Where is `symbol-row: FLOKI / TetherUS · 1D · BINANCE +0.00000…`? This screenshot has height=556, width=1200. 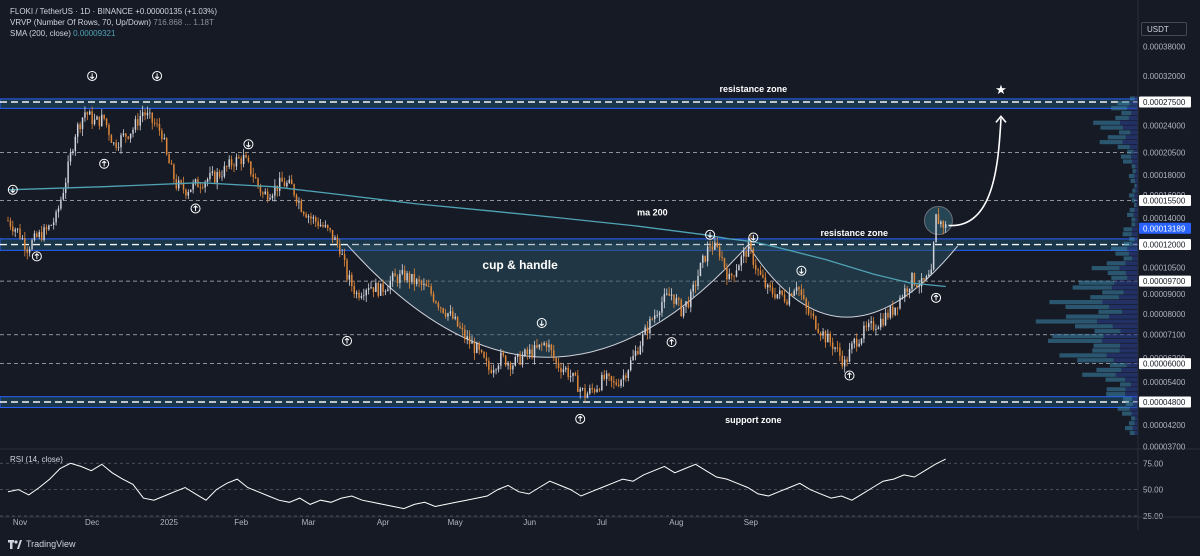 symbol-row: FLOKI / TetherUS · 1D · BINANCE +0.00000… is located at coordinates (113, 11).